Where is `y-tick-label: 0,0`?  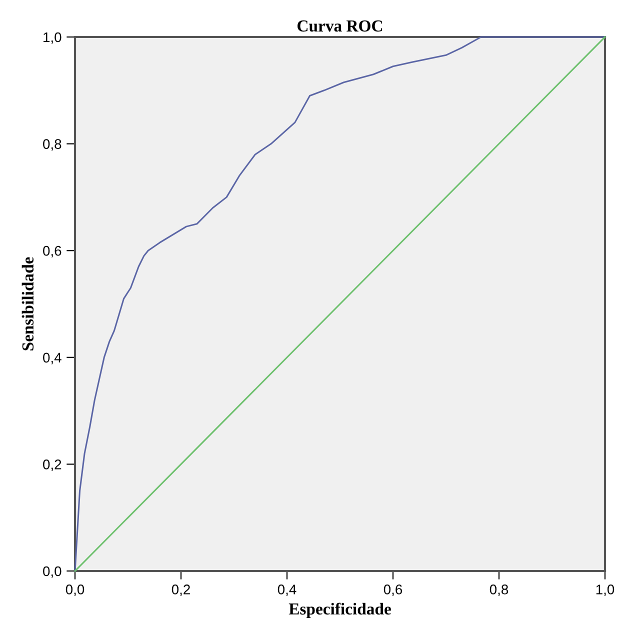
y-tick-label: 0,0 is located at coordinates (52, 572).